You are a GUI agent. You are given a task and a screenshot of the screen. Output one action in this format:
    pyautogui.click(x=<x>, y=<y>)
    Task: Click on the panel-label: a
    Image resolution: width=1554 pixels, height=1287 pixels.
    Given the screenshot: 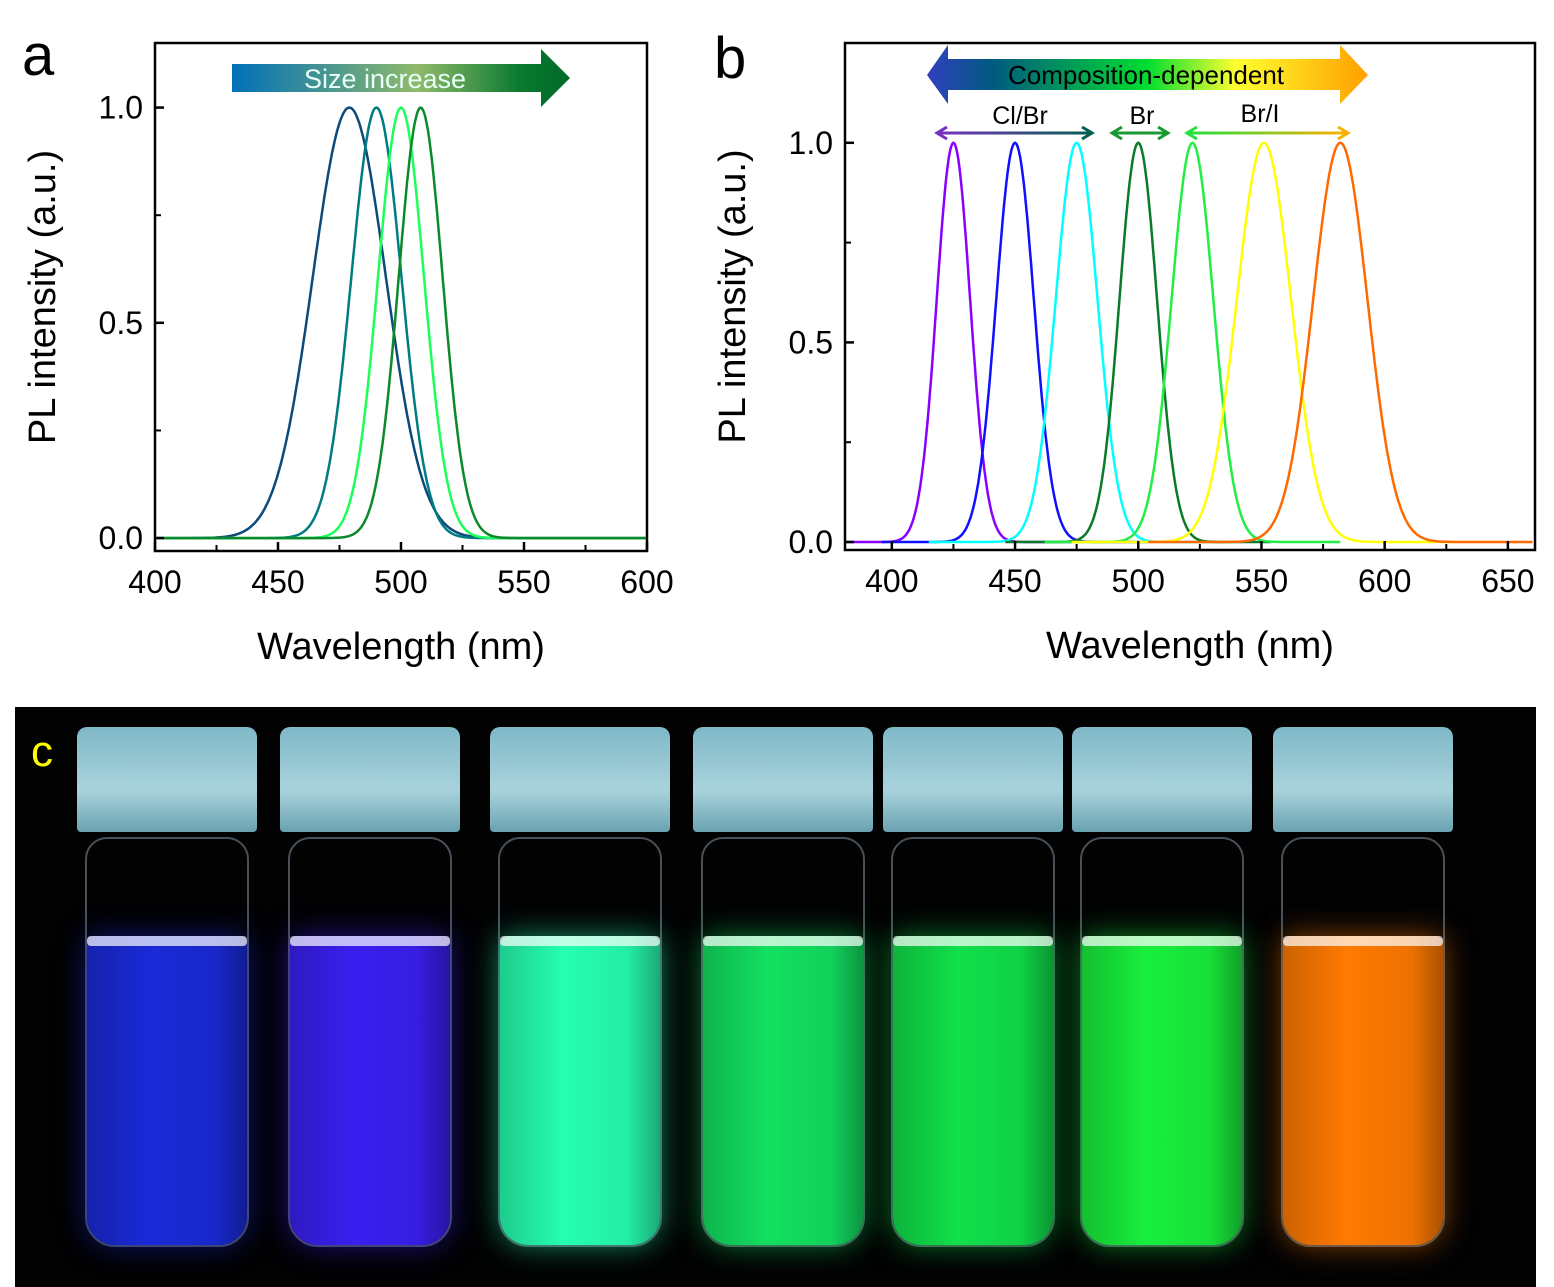 What is the action you would take?
    pyautogui.click(x=38, y=55)
    